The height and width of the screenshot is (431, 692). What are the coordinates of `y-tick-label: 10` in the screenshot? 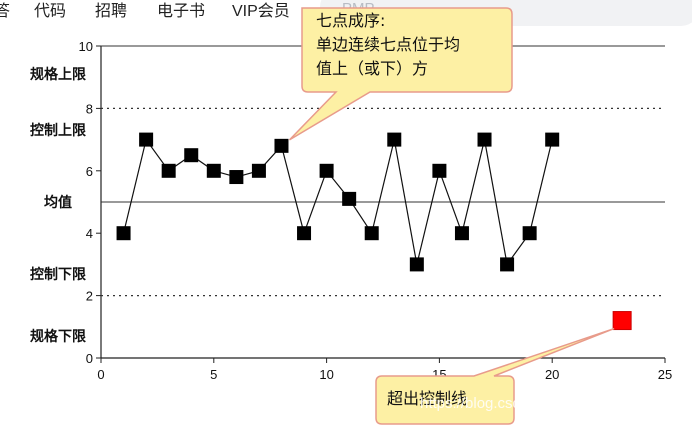 It's located at (86, 46).